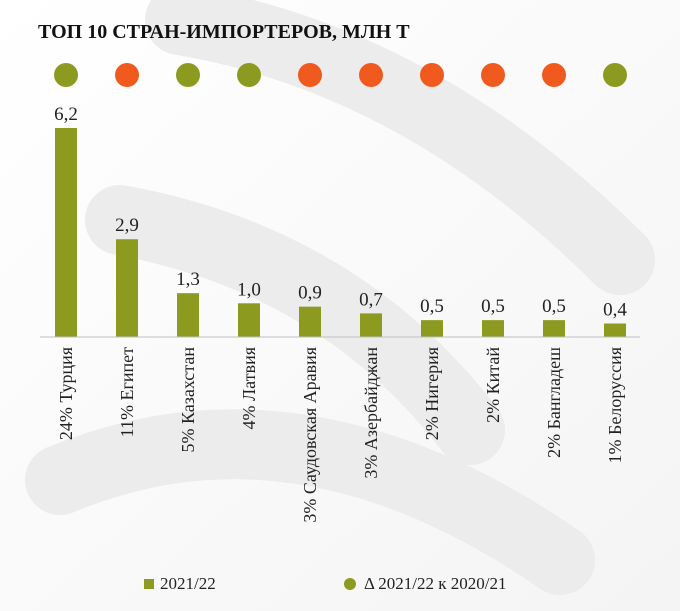  Describe the element at coordinates (188, 279) in the screenshot. I see `bar-value-label: 1,3` at that location.